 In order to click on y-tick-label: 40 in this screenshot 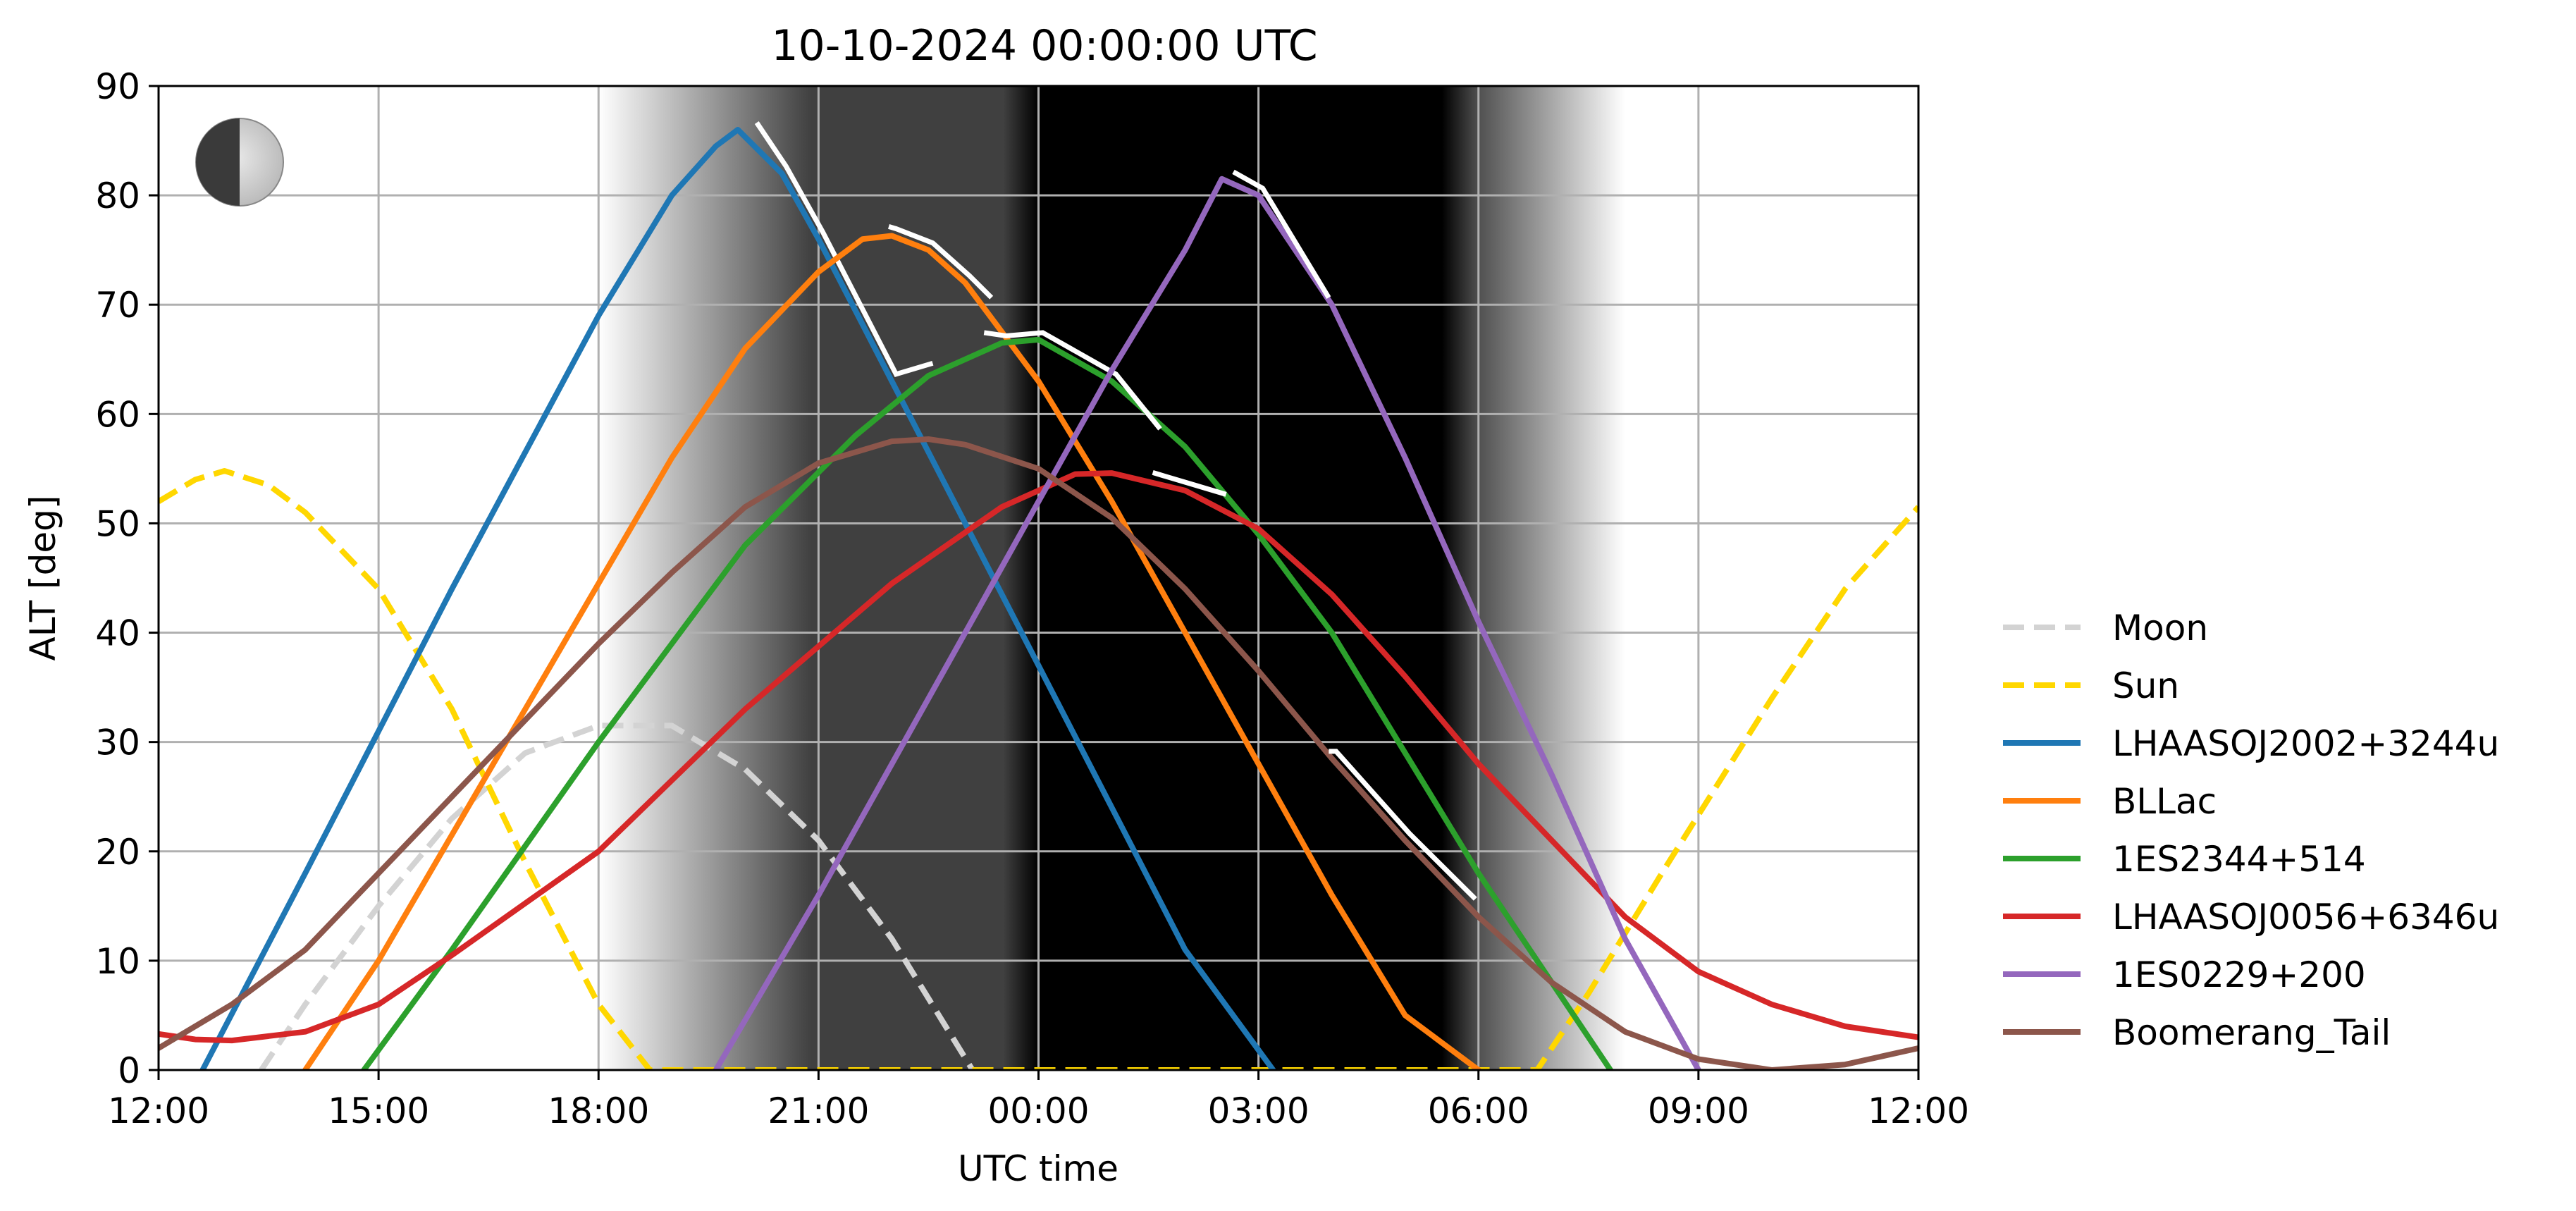, I will do `click(117, 633)`.